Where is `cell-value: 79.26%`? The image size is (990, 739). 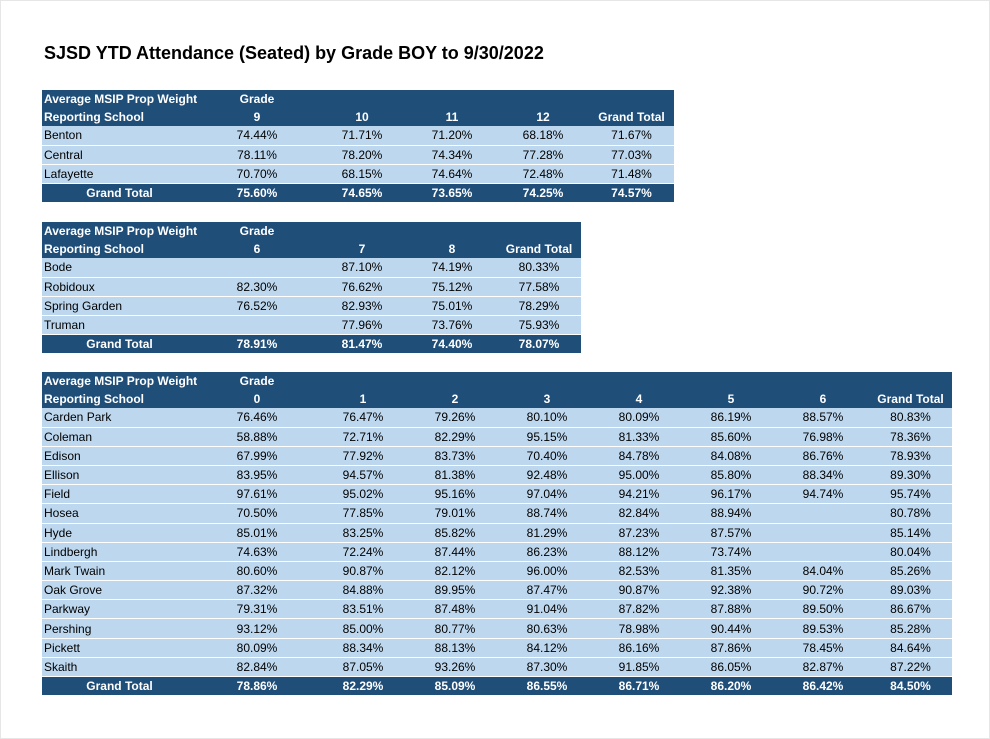
cell-value: 79.26% is located at coordinates (455, 418).